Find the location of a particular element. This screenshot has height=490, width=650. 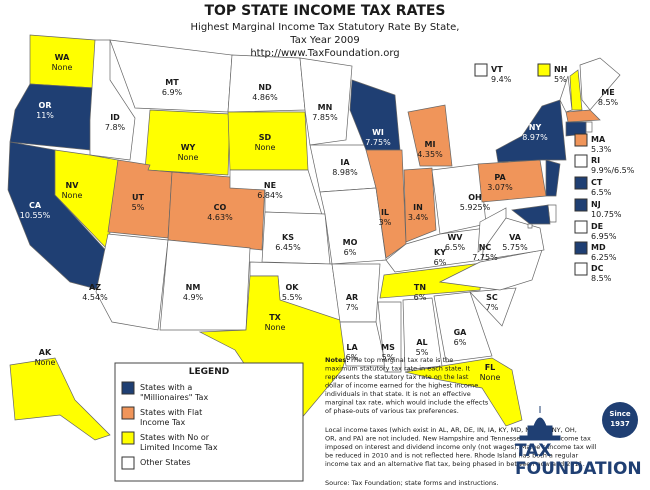

state-abbr: VA is located at coordinates (515, 237).